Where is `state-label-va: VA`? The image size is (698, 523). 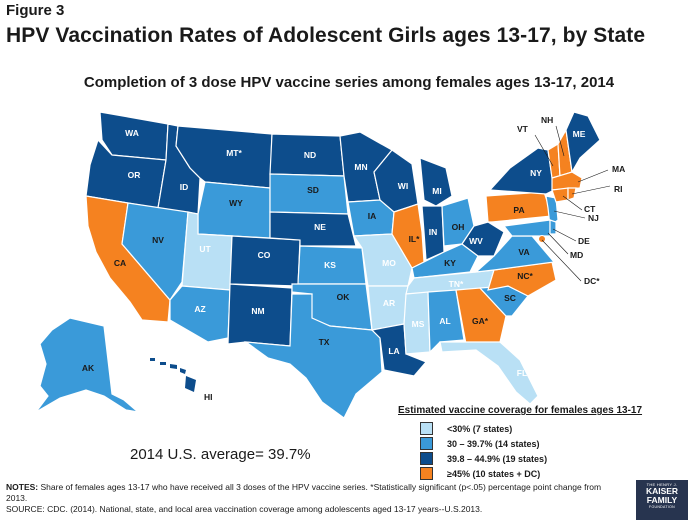
state-label-va: VA is located at coordinates (523, 252).